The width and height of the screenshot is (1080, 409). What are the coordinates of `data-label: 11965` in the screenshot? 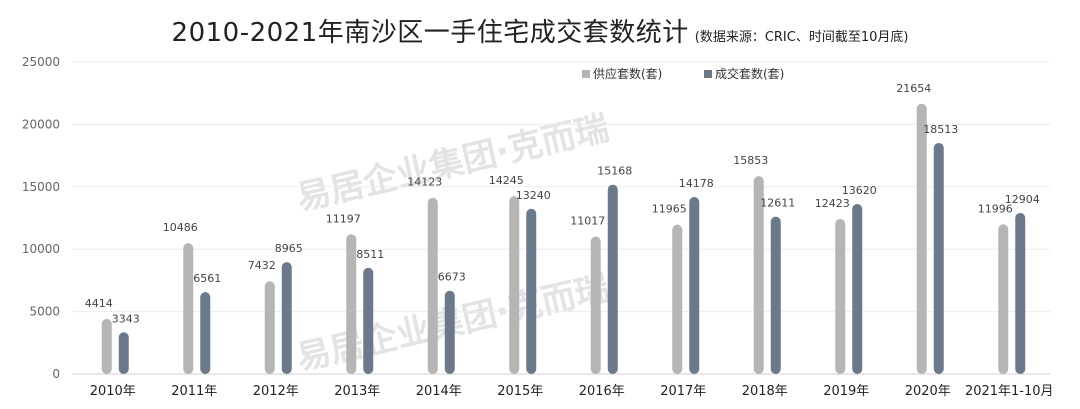 It's located at (669, 209).